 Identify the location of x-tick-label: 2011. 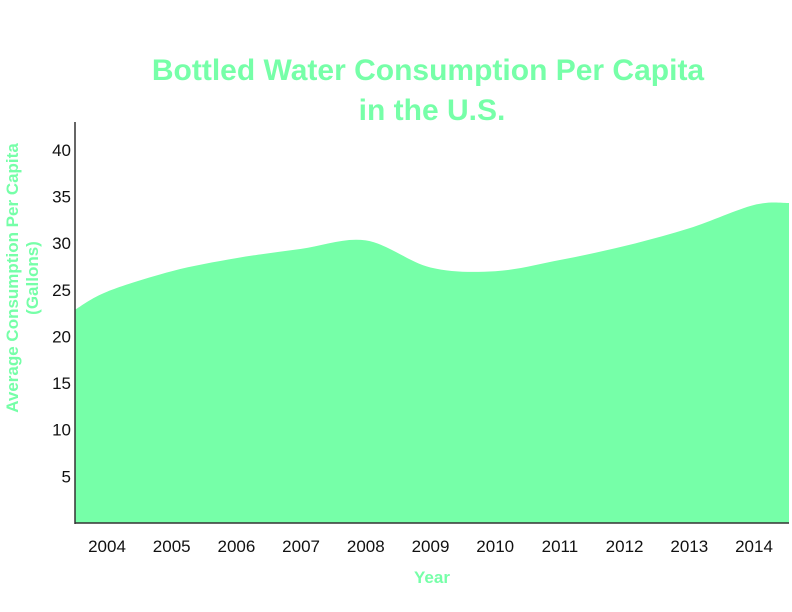
(560, 546).